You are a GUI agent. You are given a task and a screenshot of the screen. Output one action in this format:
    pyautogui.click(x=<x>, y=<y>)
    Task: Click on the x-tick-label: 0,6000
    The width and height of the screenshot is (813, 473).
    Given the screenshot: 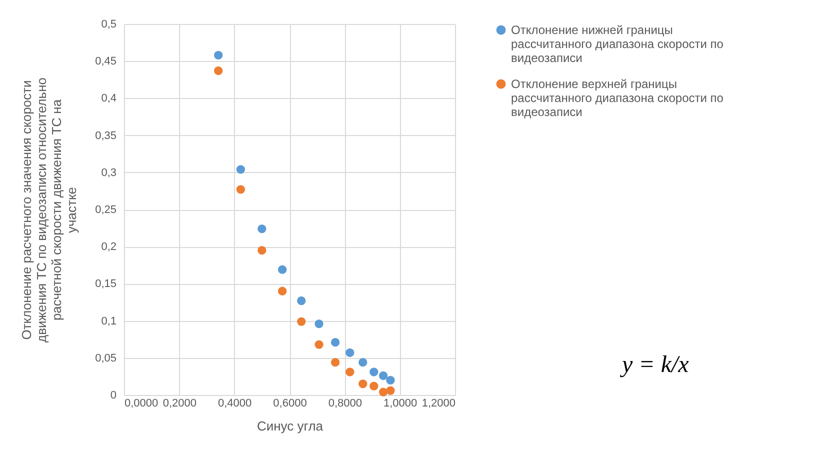 What is the action you would take?
    pyautogui.click(x=290, y=404)
    